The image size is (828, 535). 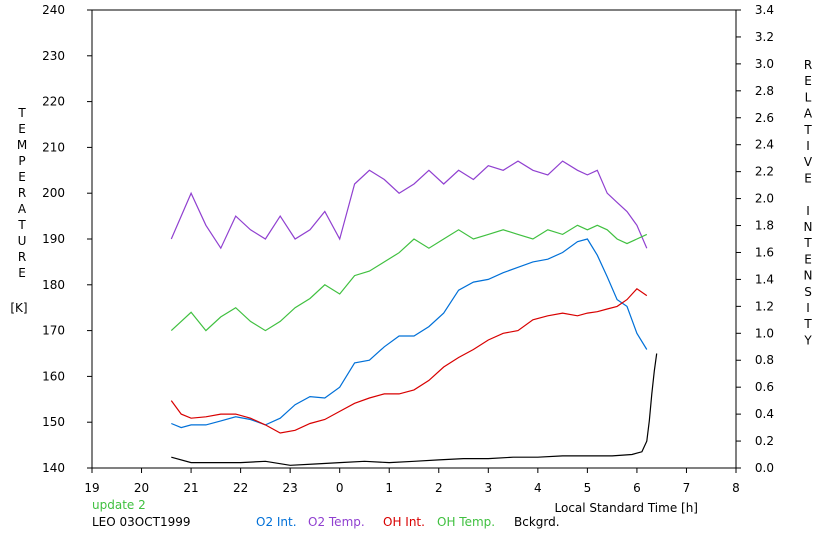 What do you see at coordinates (764, 441) in the screenshot?
I see `y-right-tick-label: 0.2` at bounding box center [764, 441].